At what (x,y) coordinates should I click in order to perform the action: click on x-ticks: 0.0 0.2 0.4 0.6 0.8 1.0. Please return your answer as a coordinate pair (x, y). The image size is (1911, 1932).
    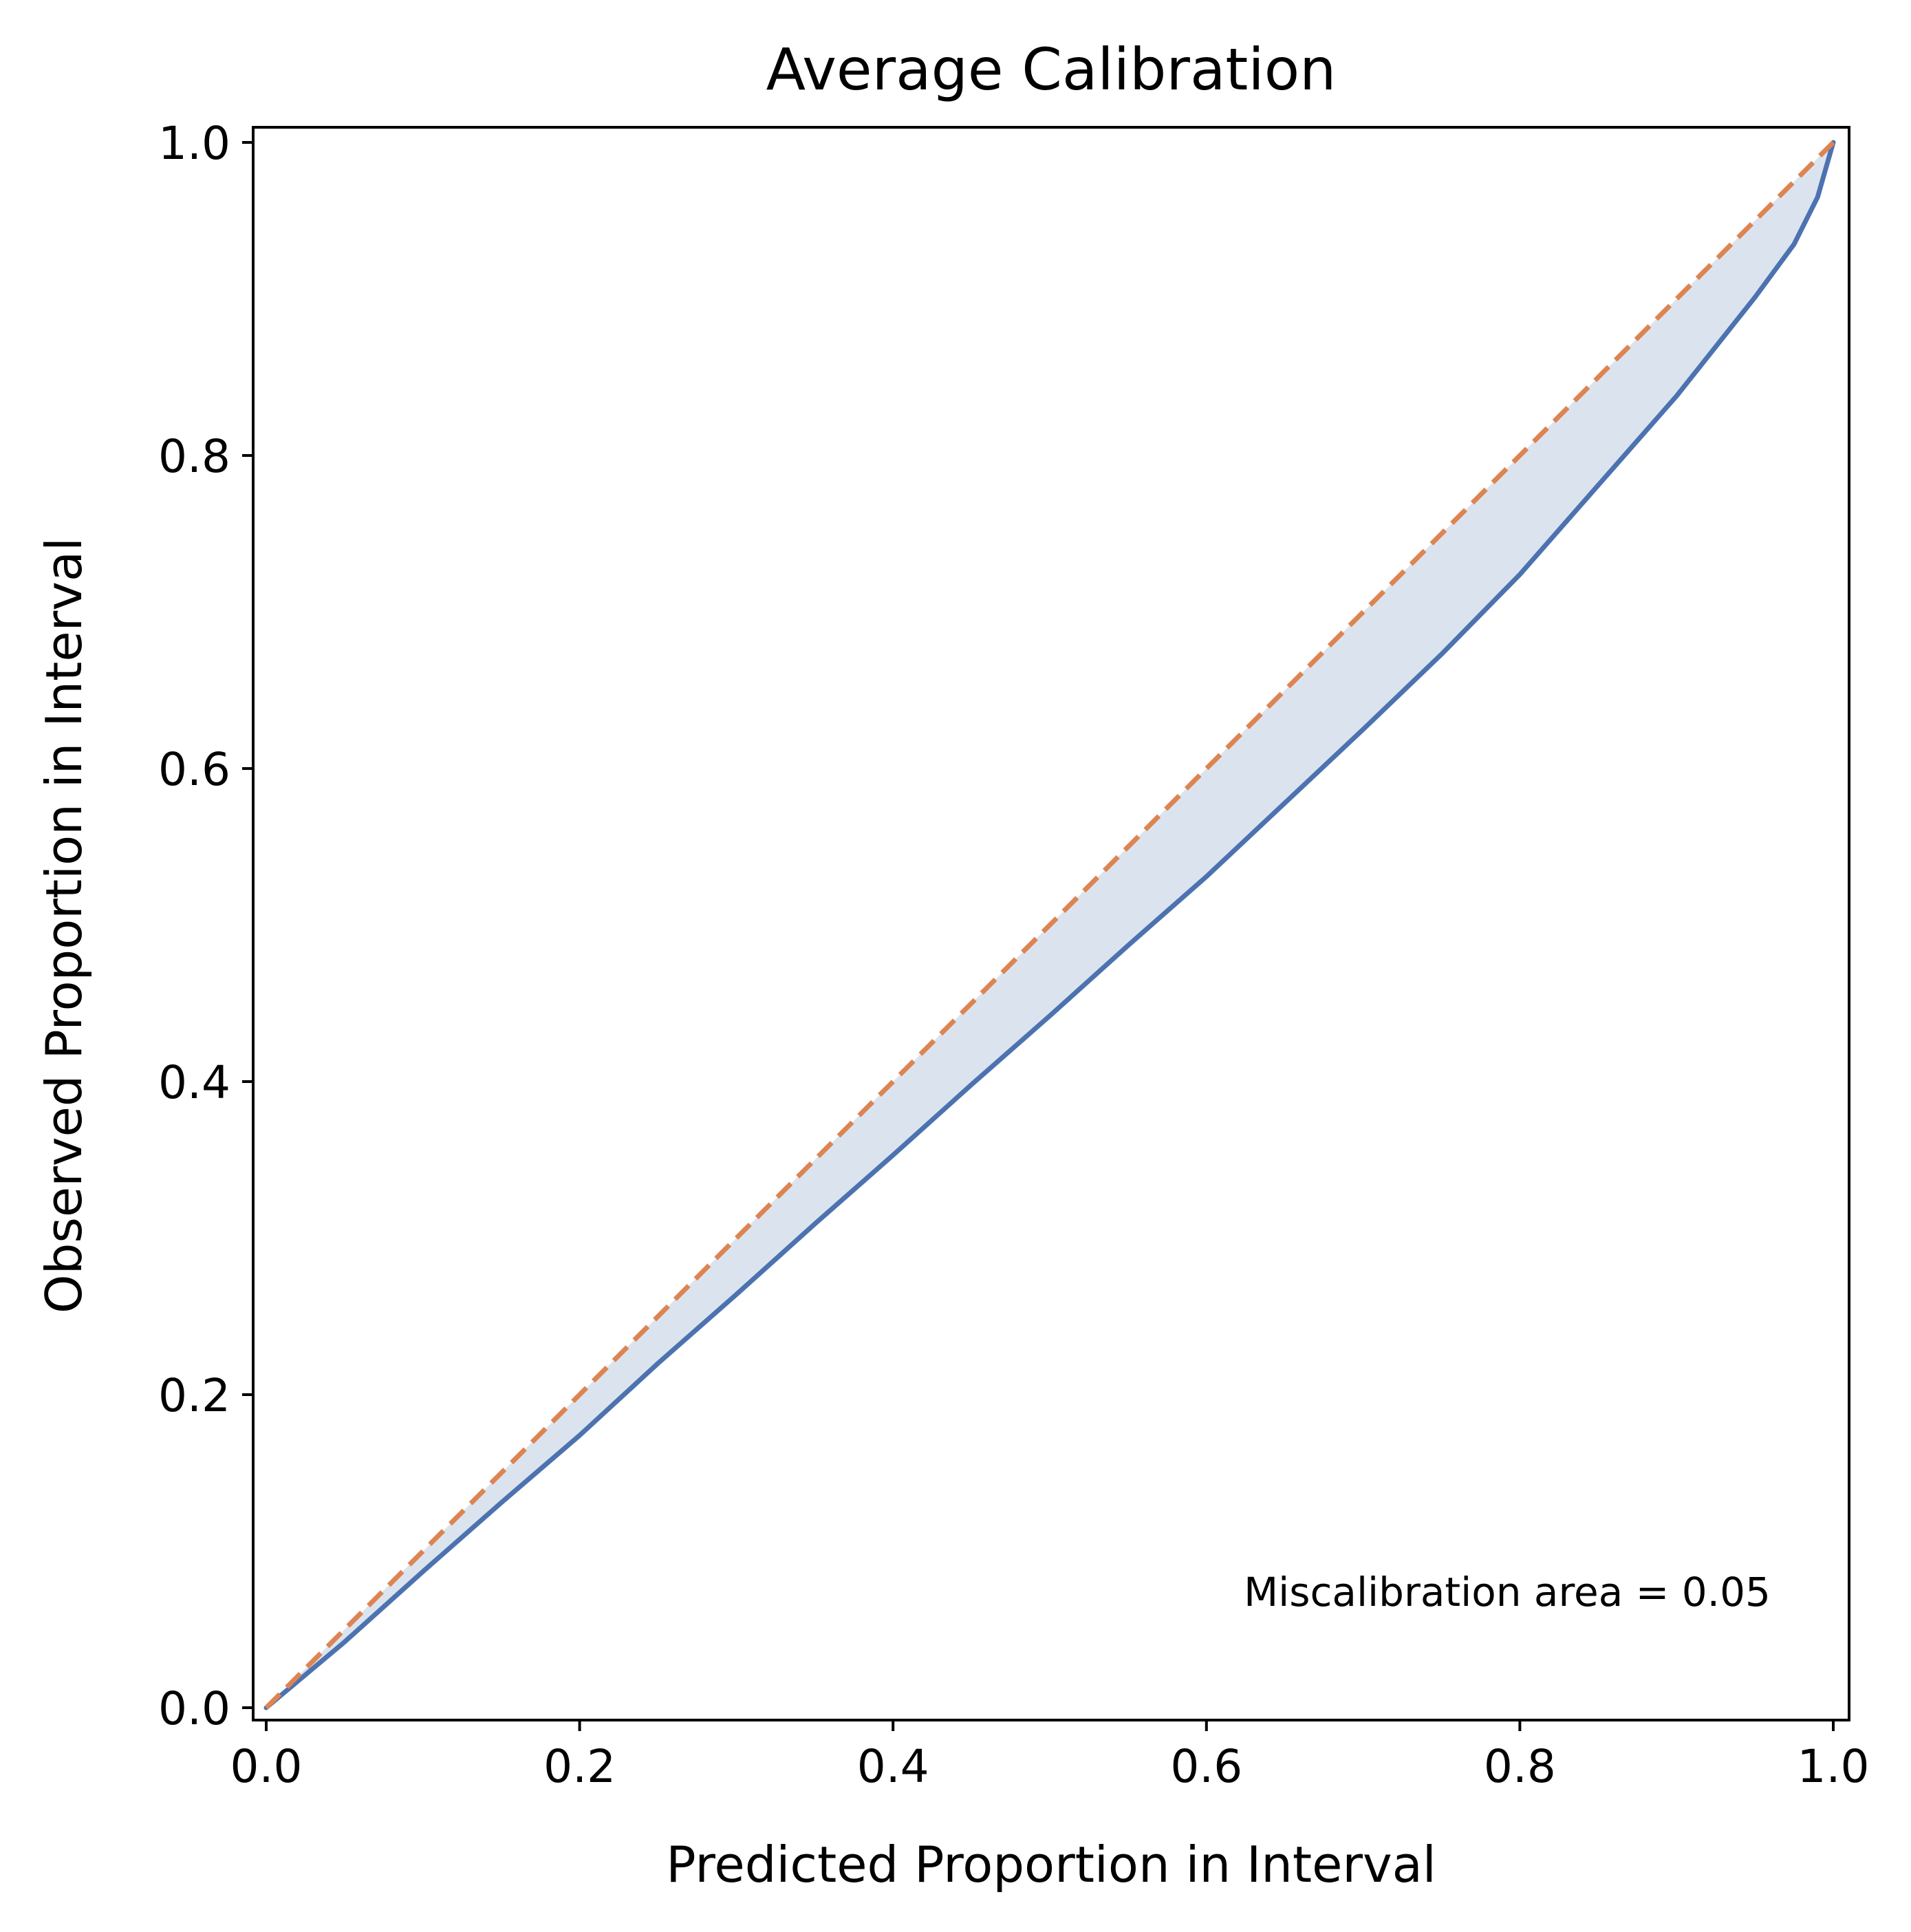
    Looking at the image, I should click on (1050, 1756).